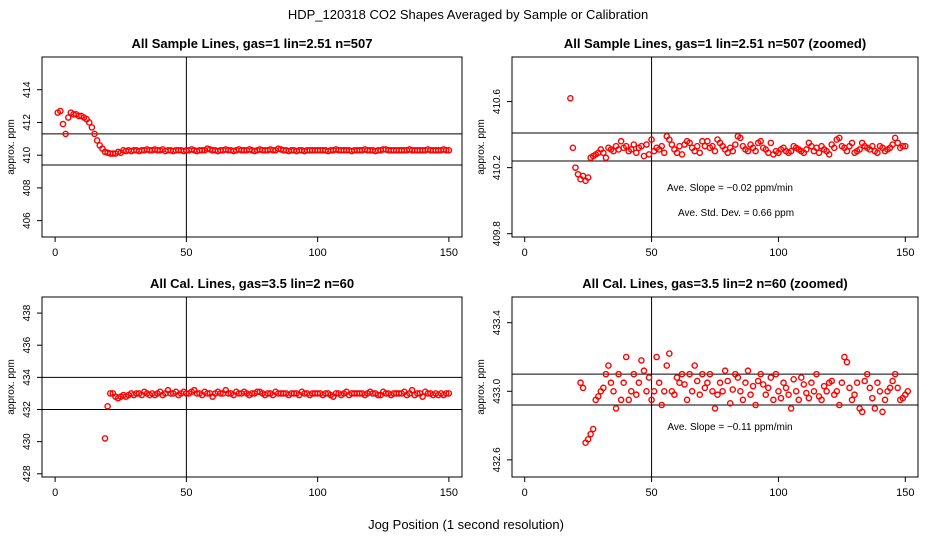  I want to click on x-tick-label: 50, so click(186, 253).